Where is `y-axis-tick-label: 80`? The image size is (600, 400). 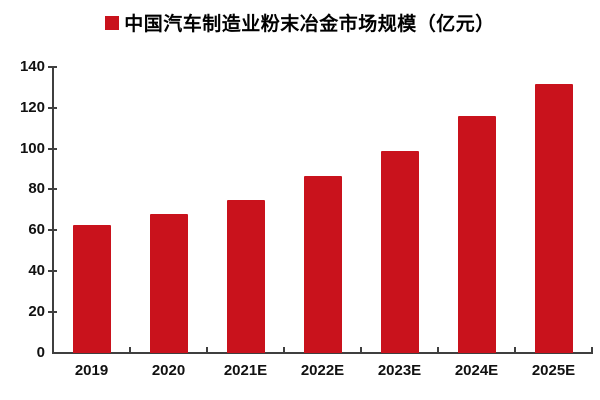
y-axis-tick-label: 80 is located at coordinates (36, 189).